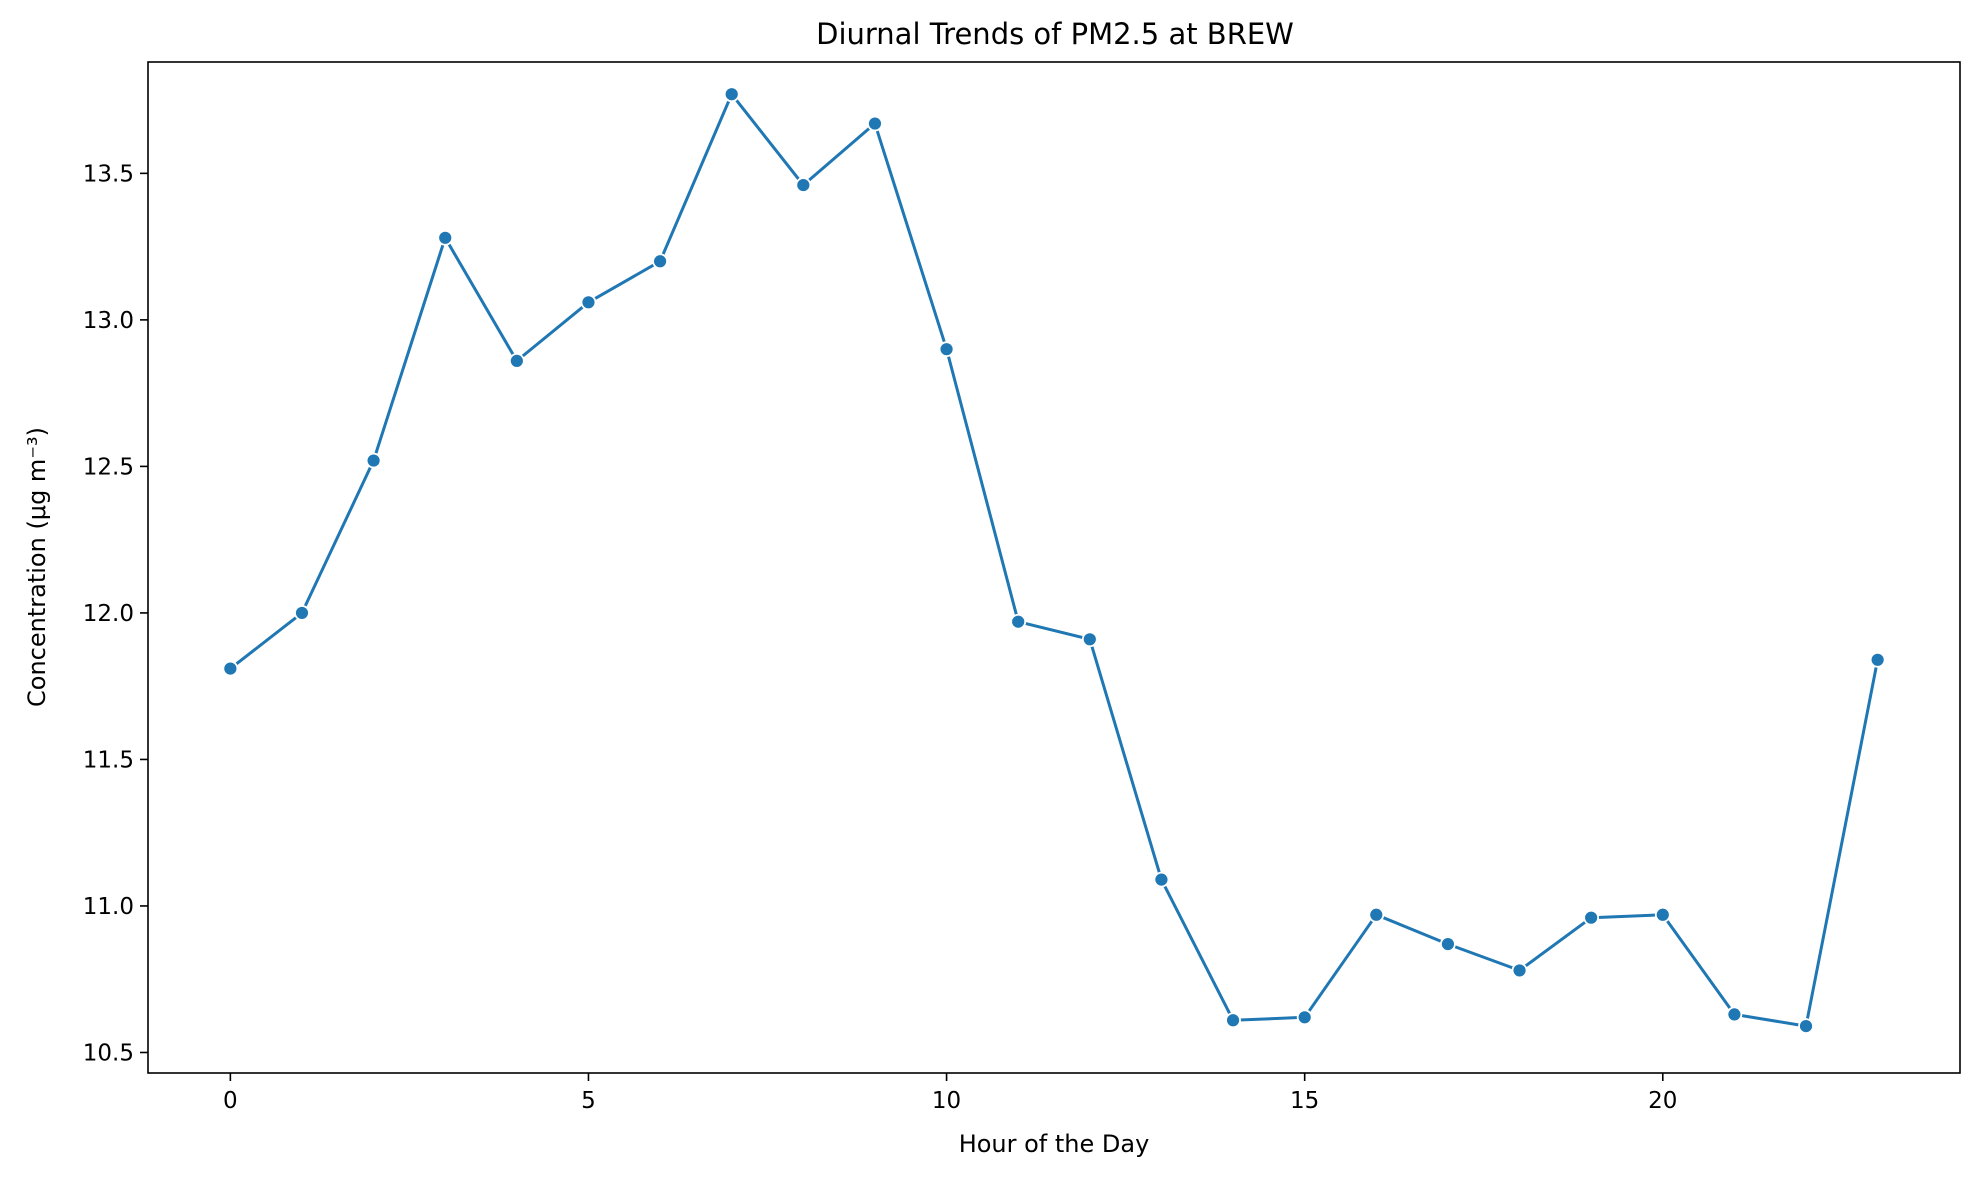  I want to click on y-tick-label: 11.5, so click(108, 760).